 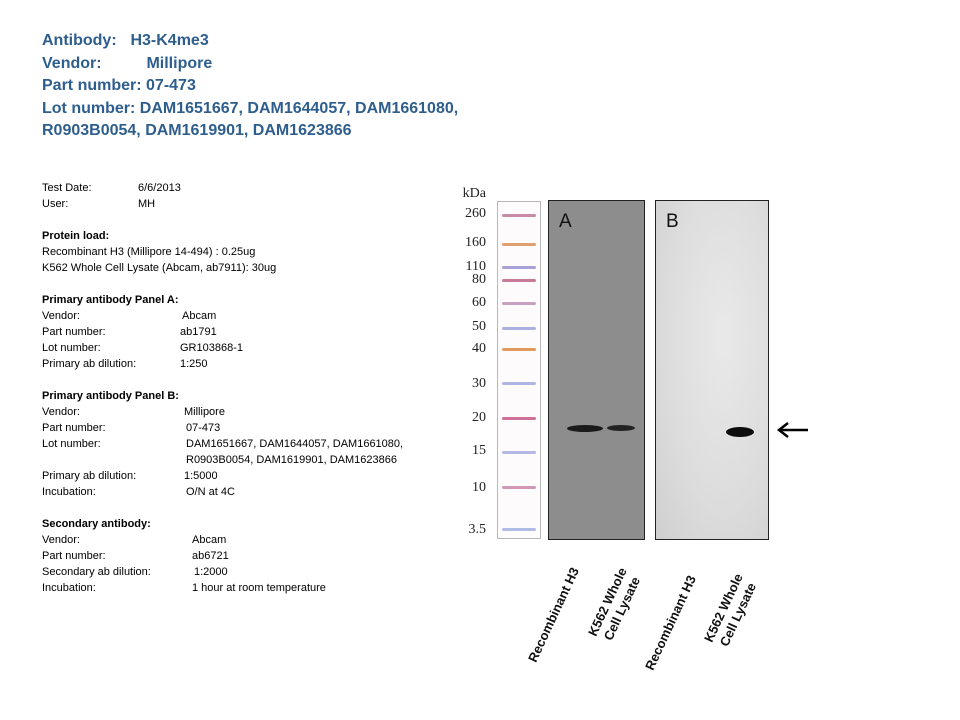 I want to click on band-k562-lysate-b, so click(x=740, y=432).